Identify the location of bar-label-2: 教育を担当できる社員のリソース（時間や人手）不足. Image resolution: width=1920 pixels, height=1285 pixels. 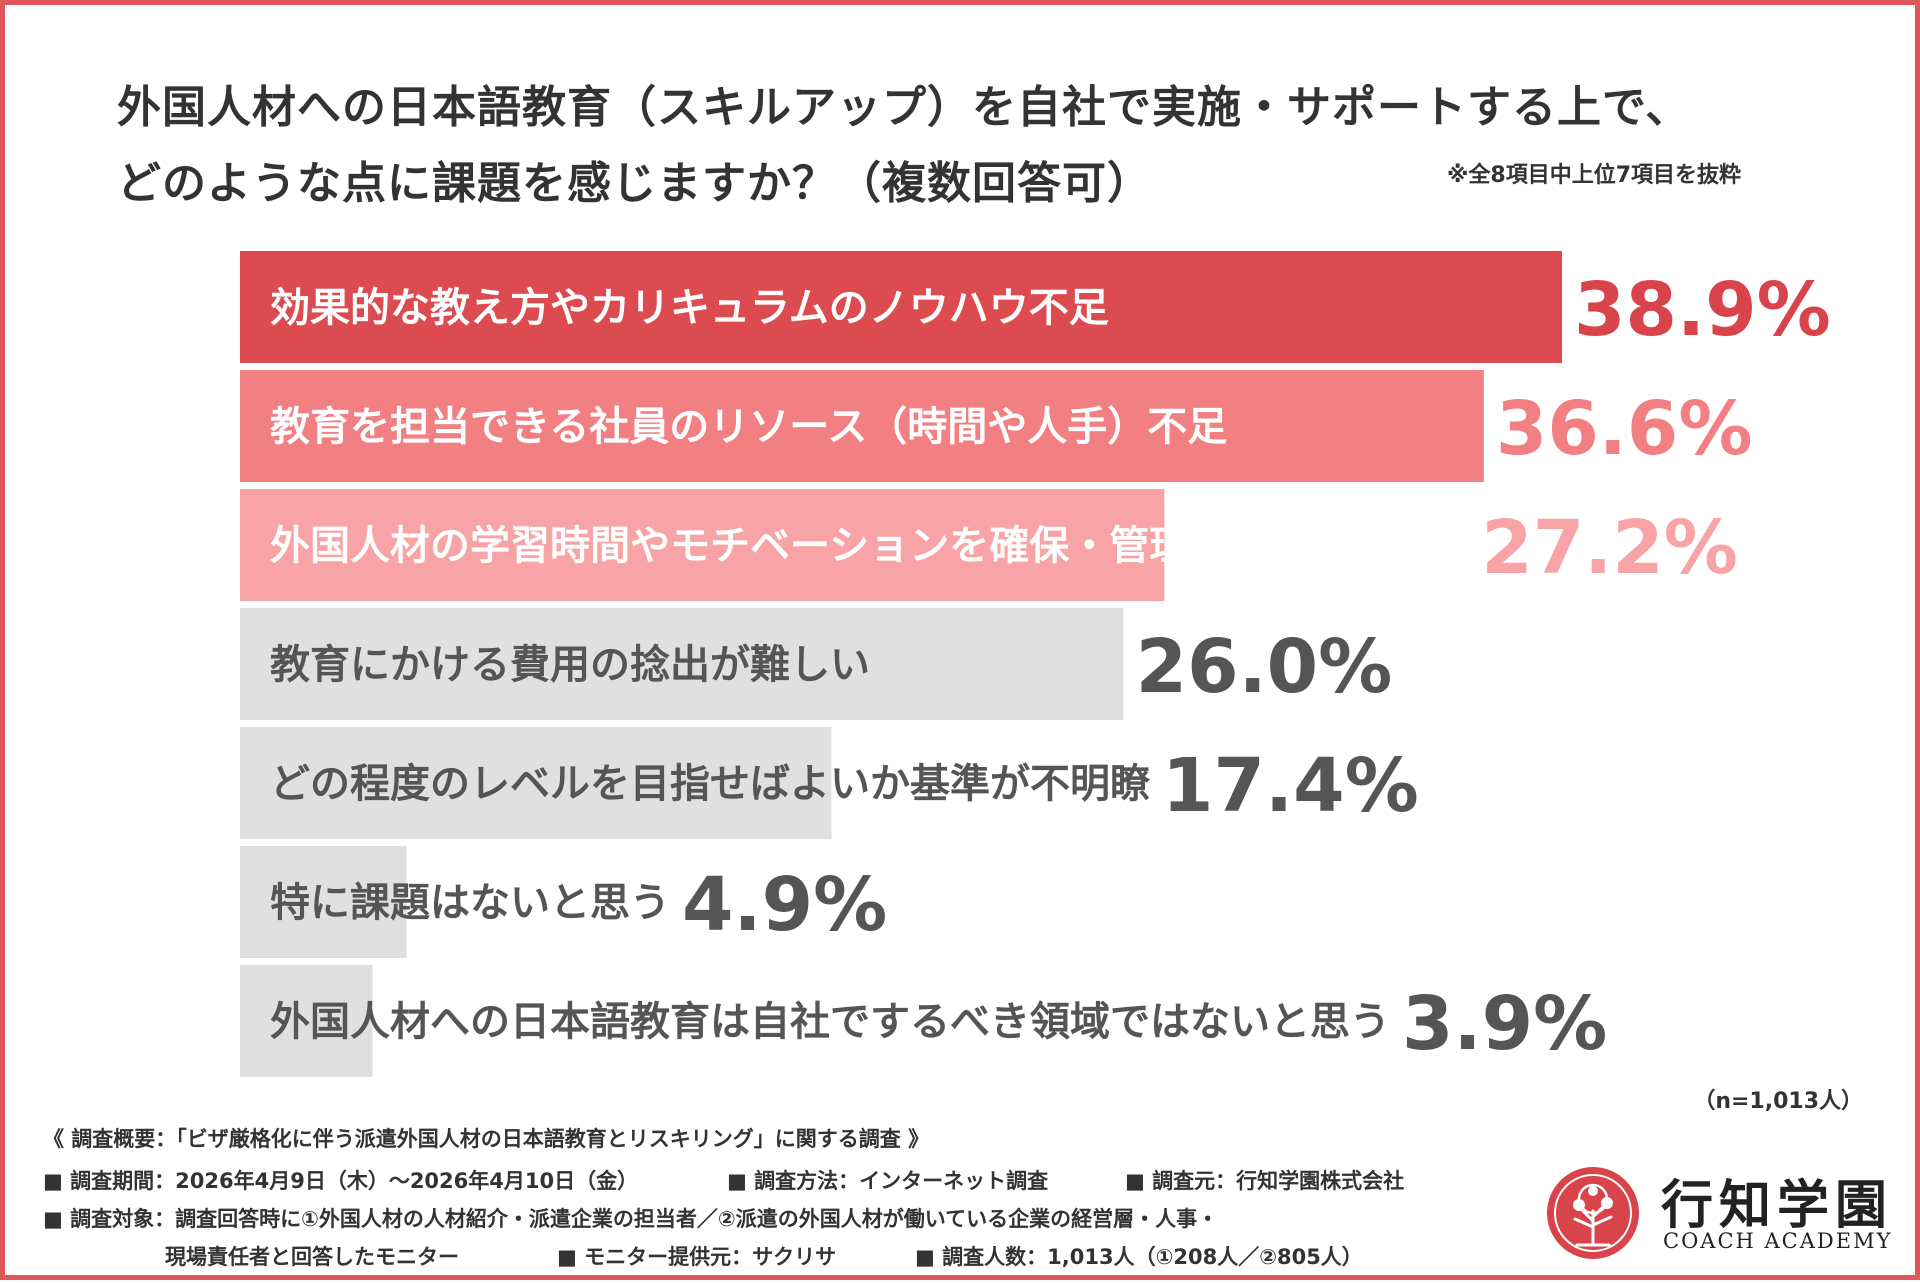
(748, 427).